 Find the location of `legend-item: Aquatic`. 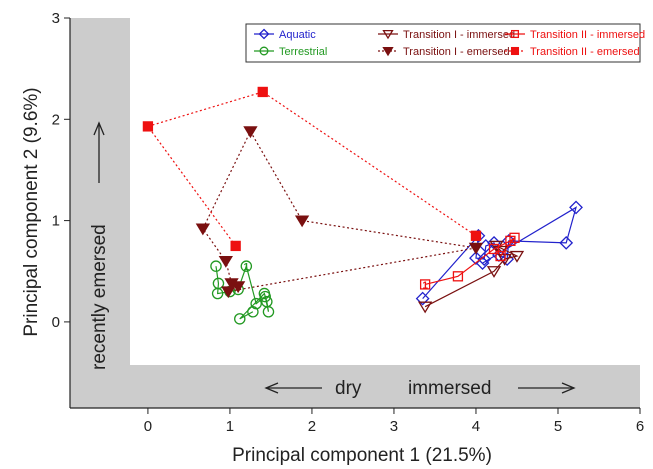

legend-item: Aquatic is located at coordinates (285, 34).